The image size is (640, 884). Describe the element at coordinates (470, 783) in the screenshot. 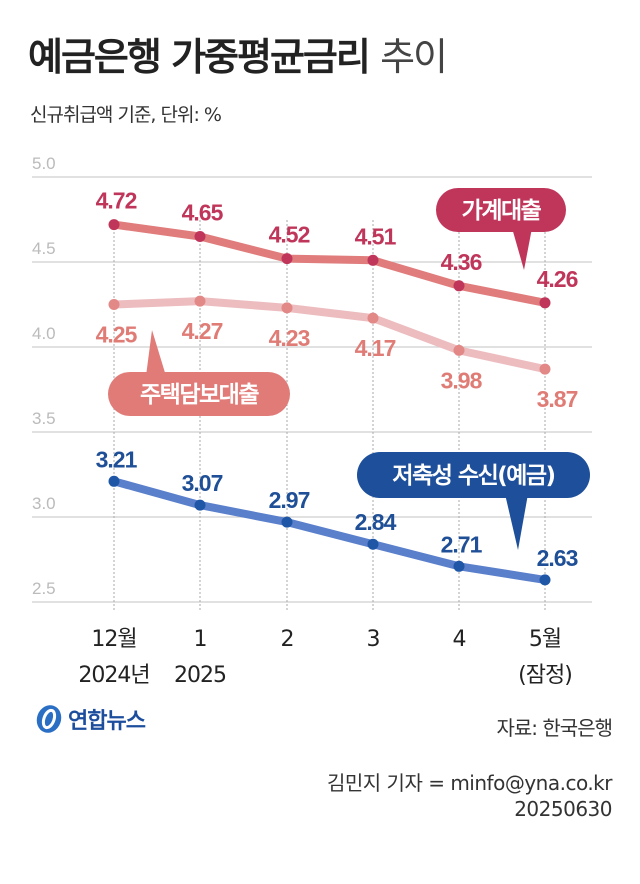

I see `reporter-credit: 김민지 기자 = minfo@yna.co.kr` at that location.